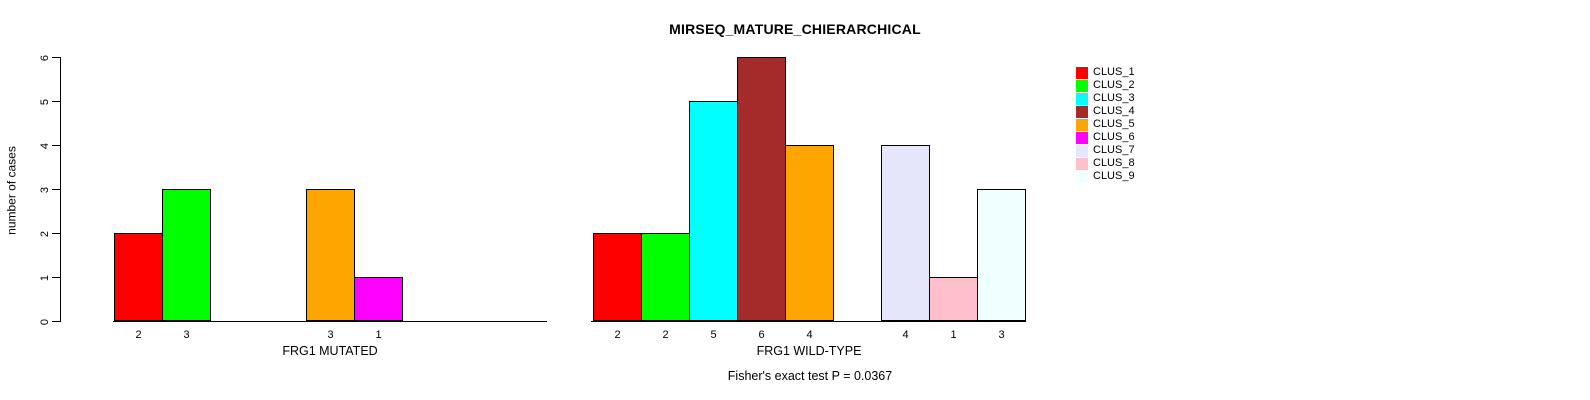  Describe the element at coordinates (1114, 111) in the screenshot. I see `legend-label: CLUS_4` at that location.